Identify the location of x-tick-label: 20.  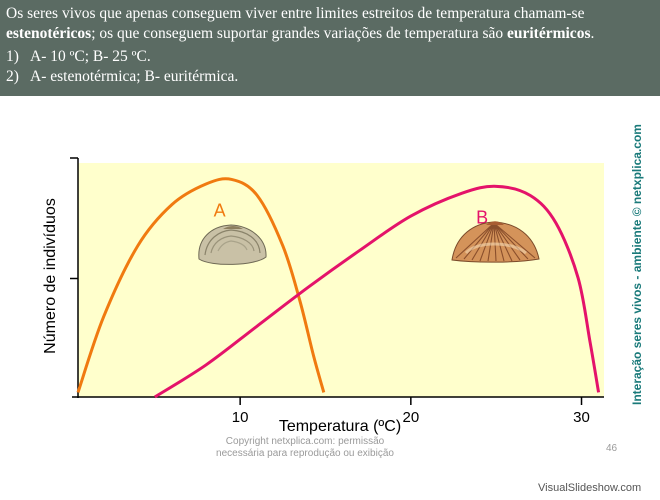
(410, 417).